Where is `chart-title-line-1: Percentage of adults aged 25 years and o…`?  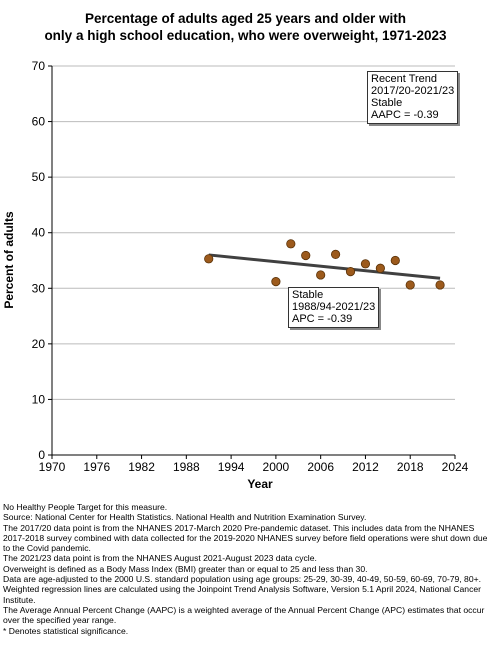
chart-title-line-1: Percentage of adults aged 25 years and o… is located at coordinates (245, 18).